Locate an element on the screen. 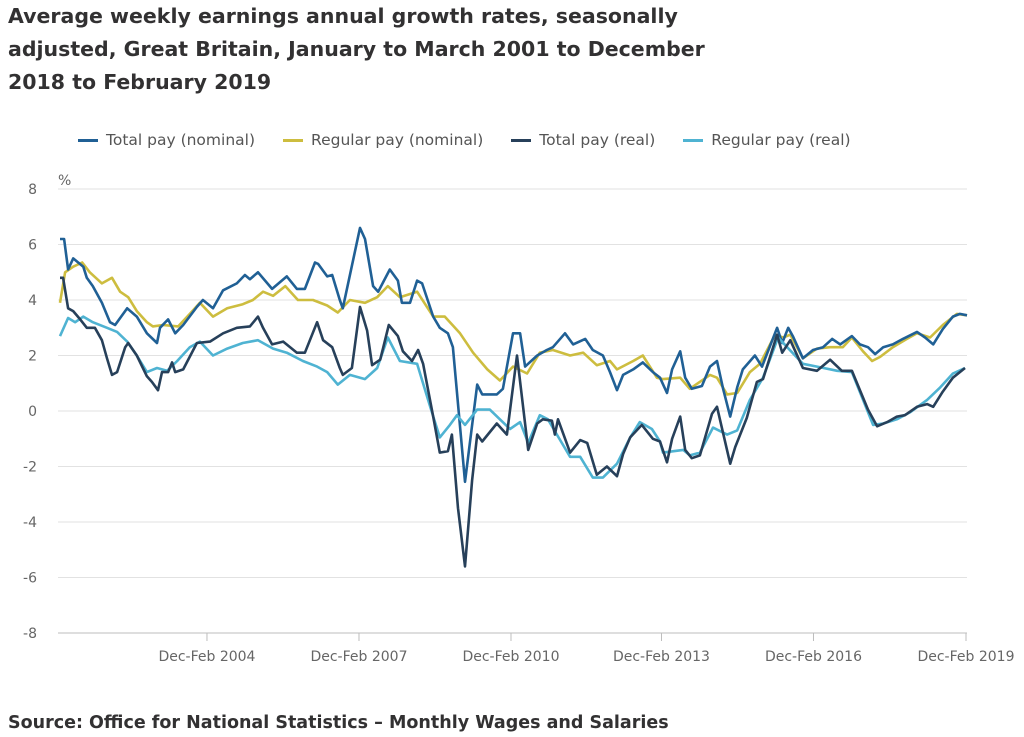 This screenshot has width=1024, height=737. y-tick-label: 6 is located at coordinates (32, 246).